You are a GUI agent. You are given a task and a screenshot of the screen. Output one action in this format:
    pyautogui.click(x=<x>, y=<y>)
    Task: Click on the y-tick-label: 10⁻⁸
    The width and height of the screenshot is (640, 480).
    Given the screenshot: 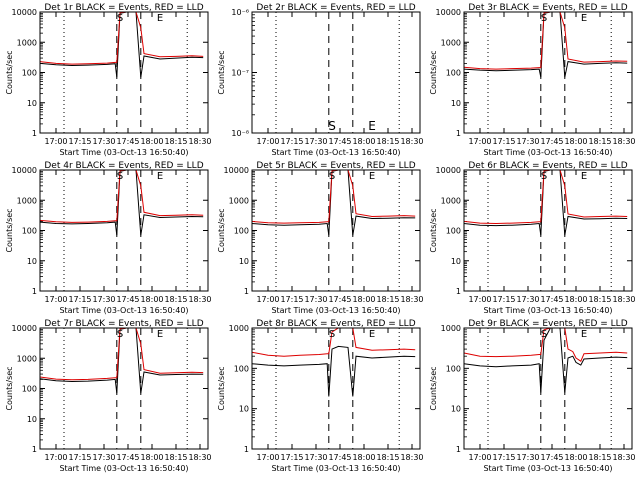 What is the action you would take?
    pyautogui.click(x=240, y=133)
    